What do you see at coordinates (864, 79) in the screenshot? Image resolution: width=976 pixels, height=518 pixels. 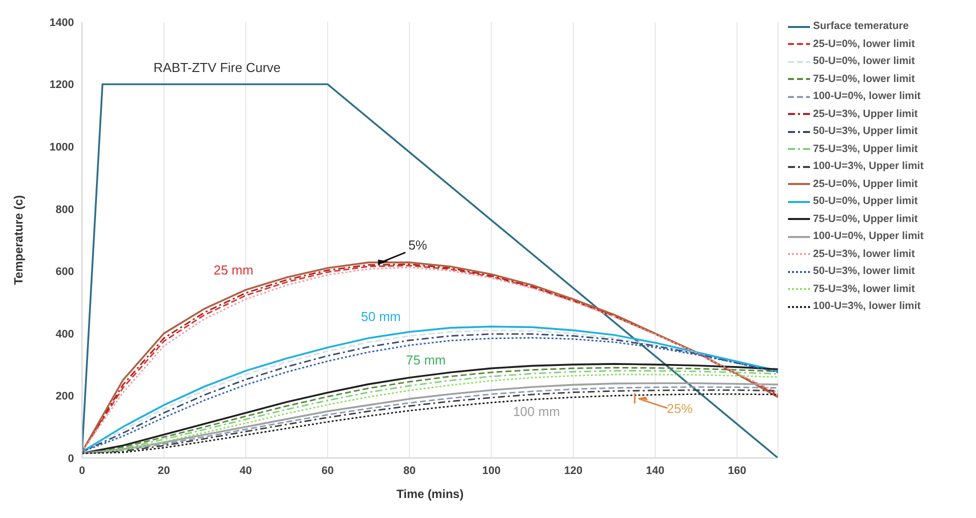 I see `legend-label: 75-U=0%, lower limit` at bounding box center [864, 79].